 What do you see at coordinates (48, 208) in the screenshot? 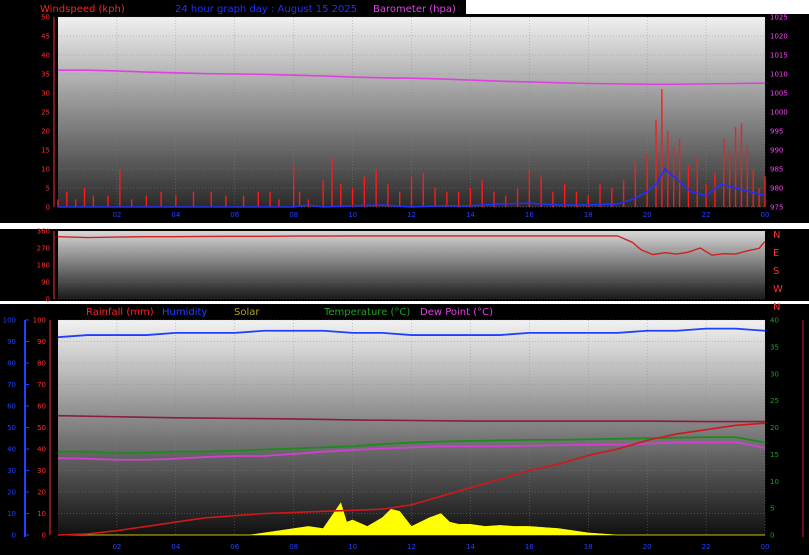
I see `wind-y-tick: 0` at bounding box center [48, 208].